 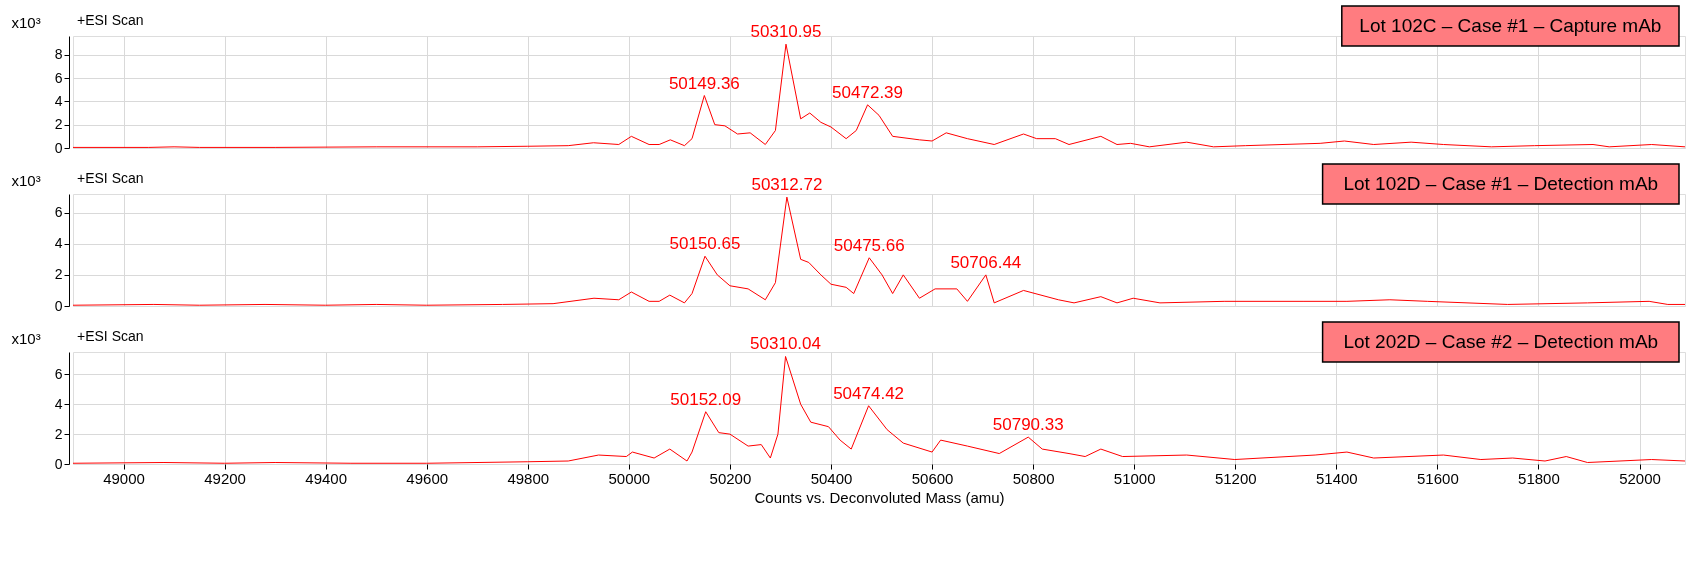 What do you see at coordinates (831, 478) in the screenshot?
I see `x-tick-label: 50400` at bounding box center [831, 478].